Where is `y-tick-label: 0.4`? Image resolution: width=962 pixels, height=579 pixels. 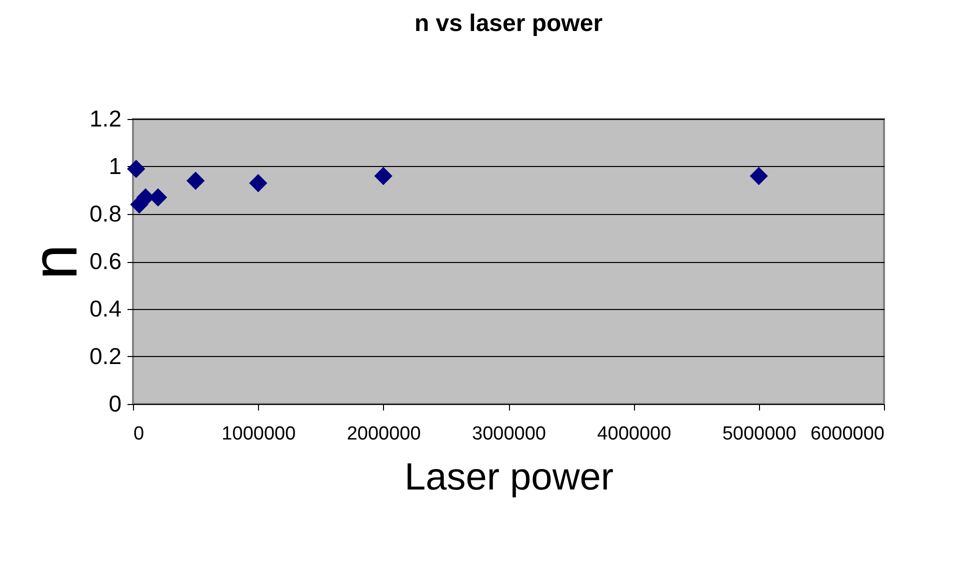
y-tick-label: 0.4 is located at coordinates (106, 309).